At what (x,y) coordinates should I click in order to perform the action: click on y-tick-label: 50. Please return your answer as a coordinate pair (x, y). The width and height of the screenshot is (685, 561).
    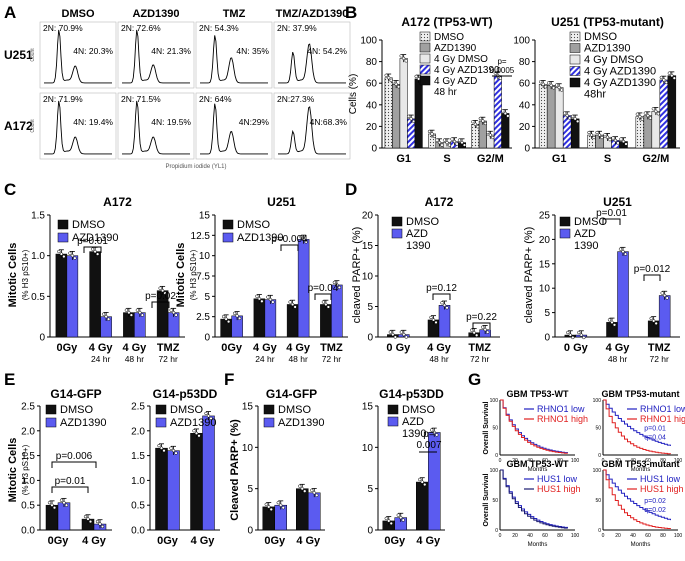
    Looking at the image, I should click on (598, 429).